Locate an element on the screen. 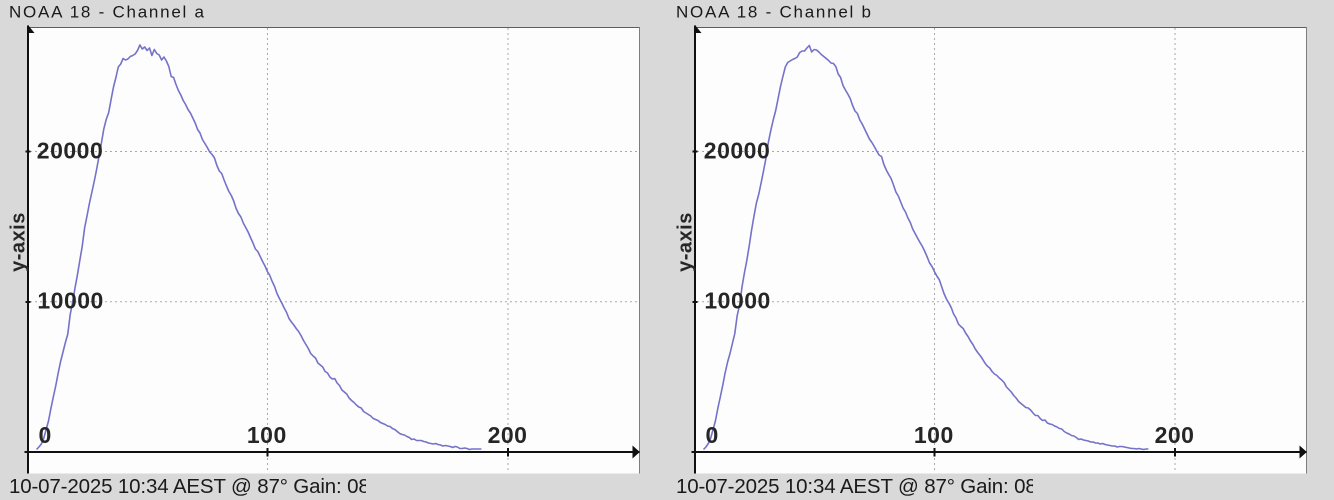 This screenshot has height=500, width=1334. svg-text: NOAA 18 - Channel b is located at coordinates (774, 12).